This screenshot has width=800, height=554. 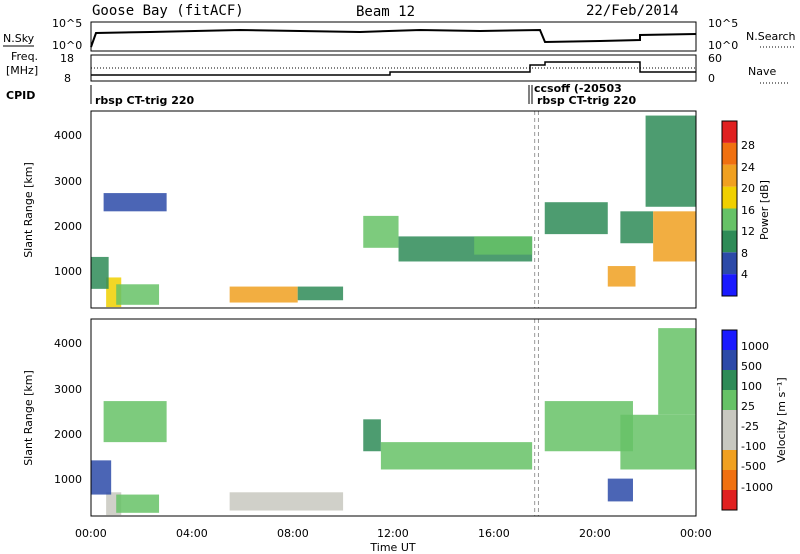 I want to click on velocity-ytick-1000: 1000, so click(x=68, y=479).